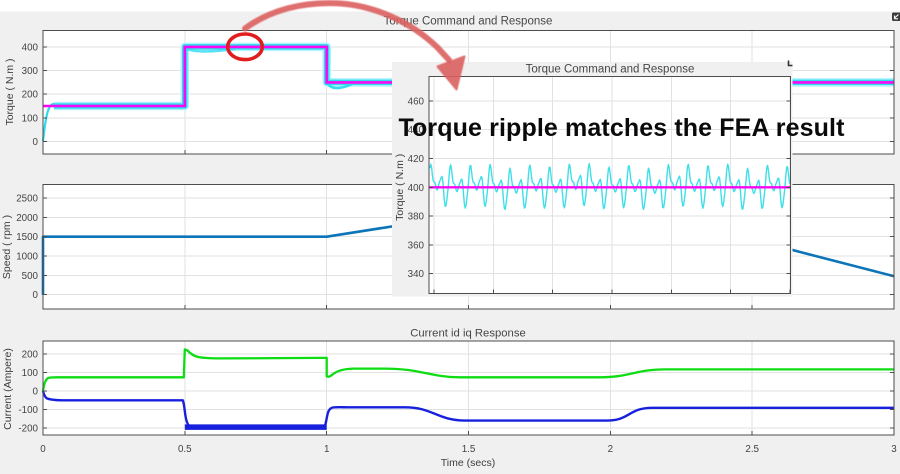 The width and height of the screenshot is (900, 474). I want to click on svg-text: 2.5, so click(752, 449).